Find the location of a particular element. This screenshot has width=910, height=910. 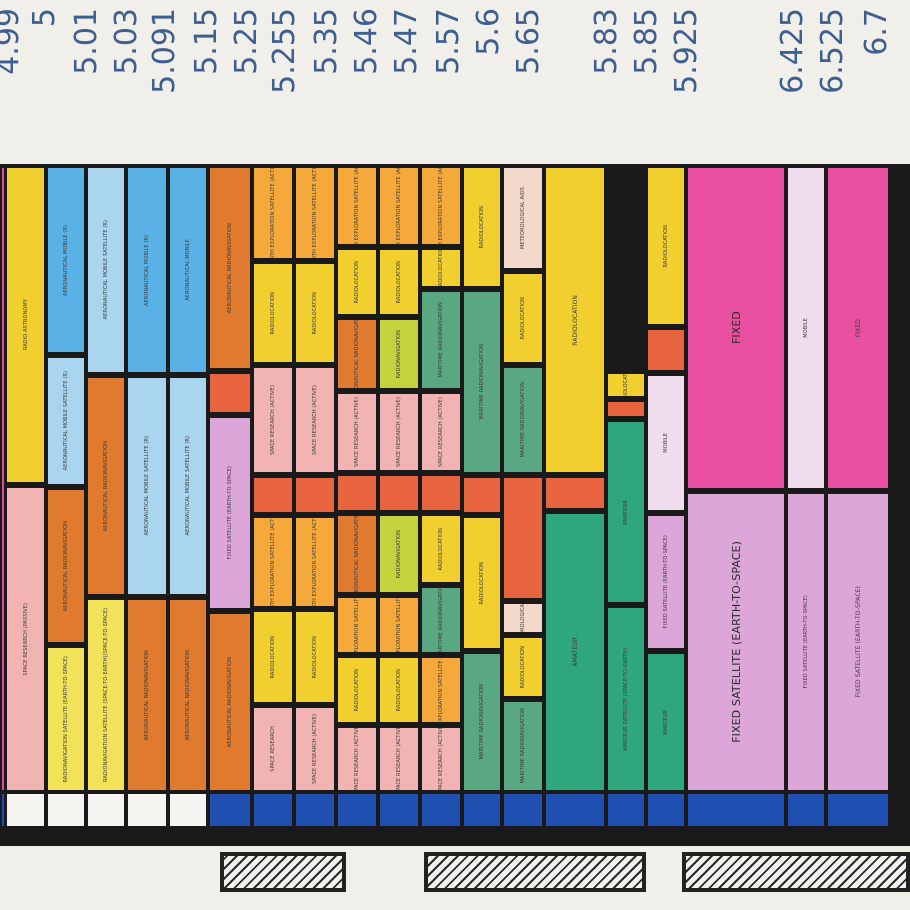

frequency-label: 5.46 is located at coordinates (366, 41).